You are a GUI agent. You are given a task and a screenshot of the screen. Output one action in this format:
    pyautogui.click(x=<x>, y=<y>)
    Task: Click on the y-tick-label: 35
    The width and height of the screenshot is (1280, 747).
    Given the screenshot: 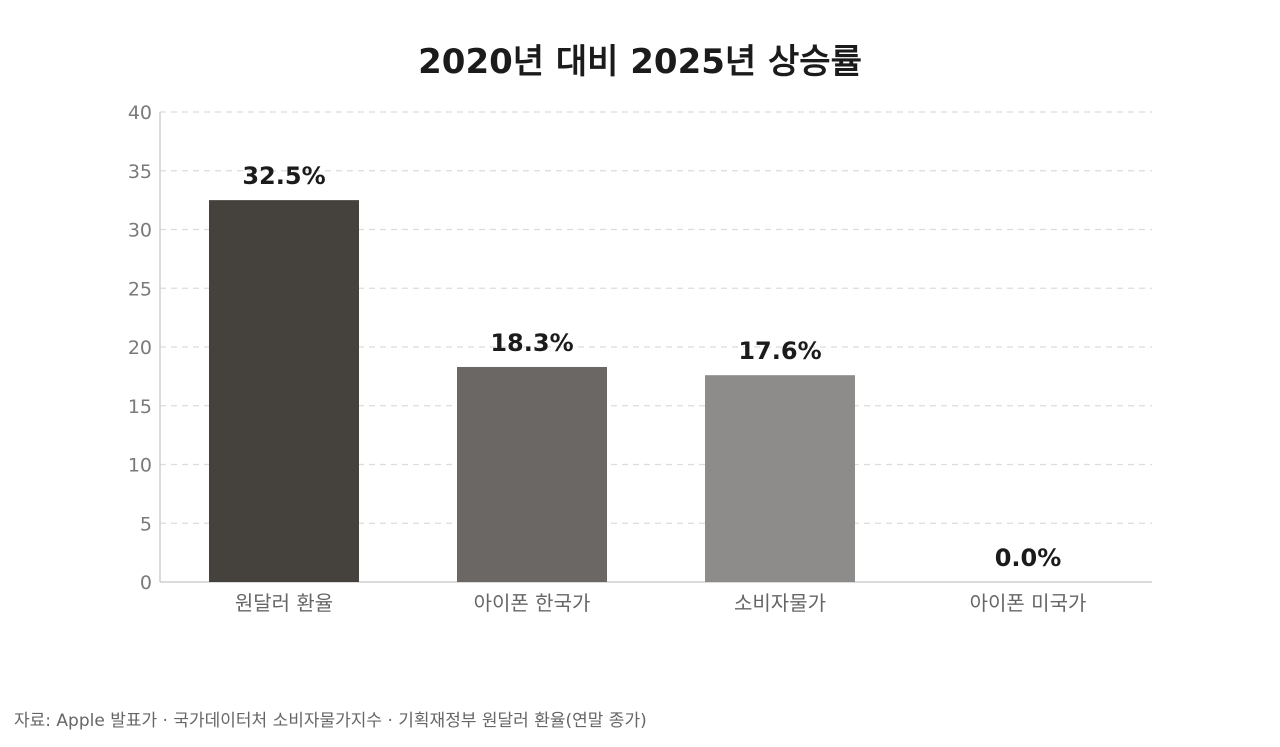 What is the action you would take?
    pyautogui.click(x=140, y=172)
    